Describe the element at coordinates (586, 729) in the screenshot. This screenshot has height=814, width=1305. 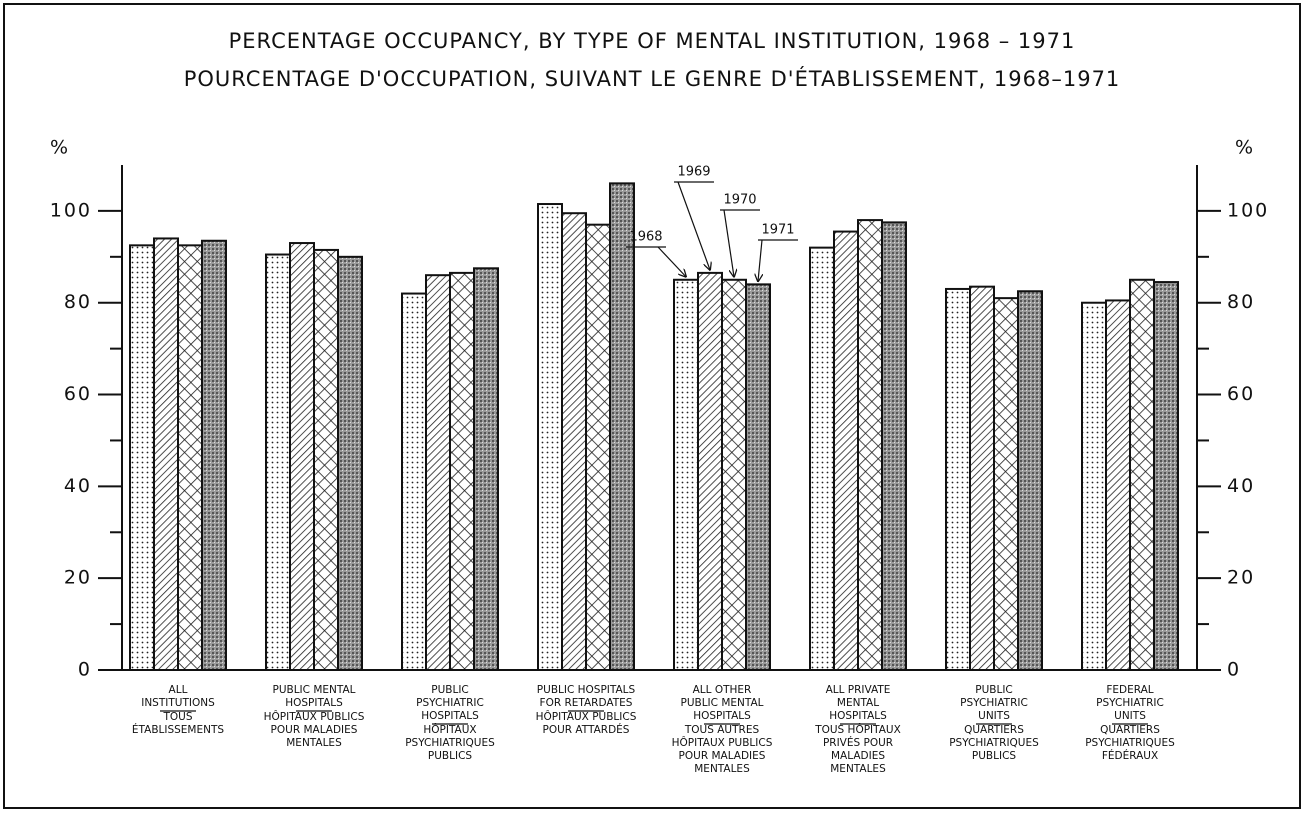
I see `category-label-fr: POUR ATTARDÉS` at that location.